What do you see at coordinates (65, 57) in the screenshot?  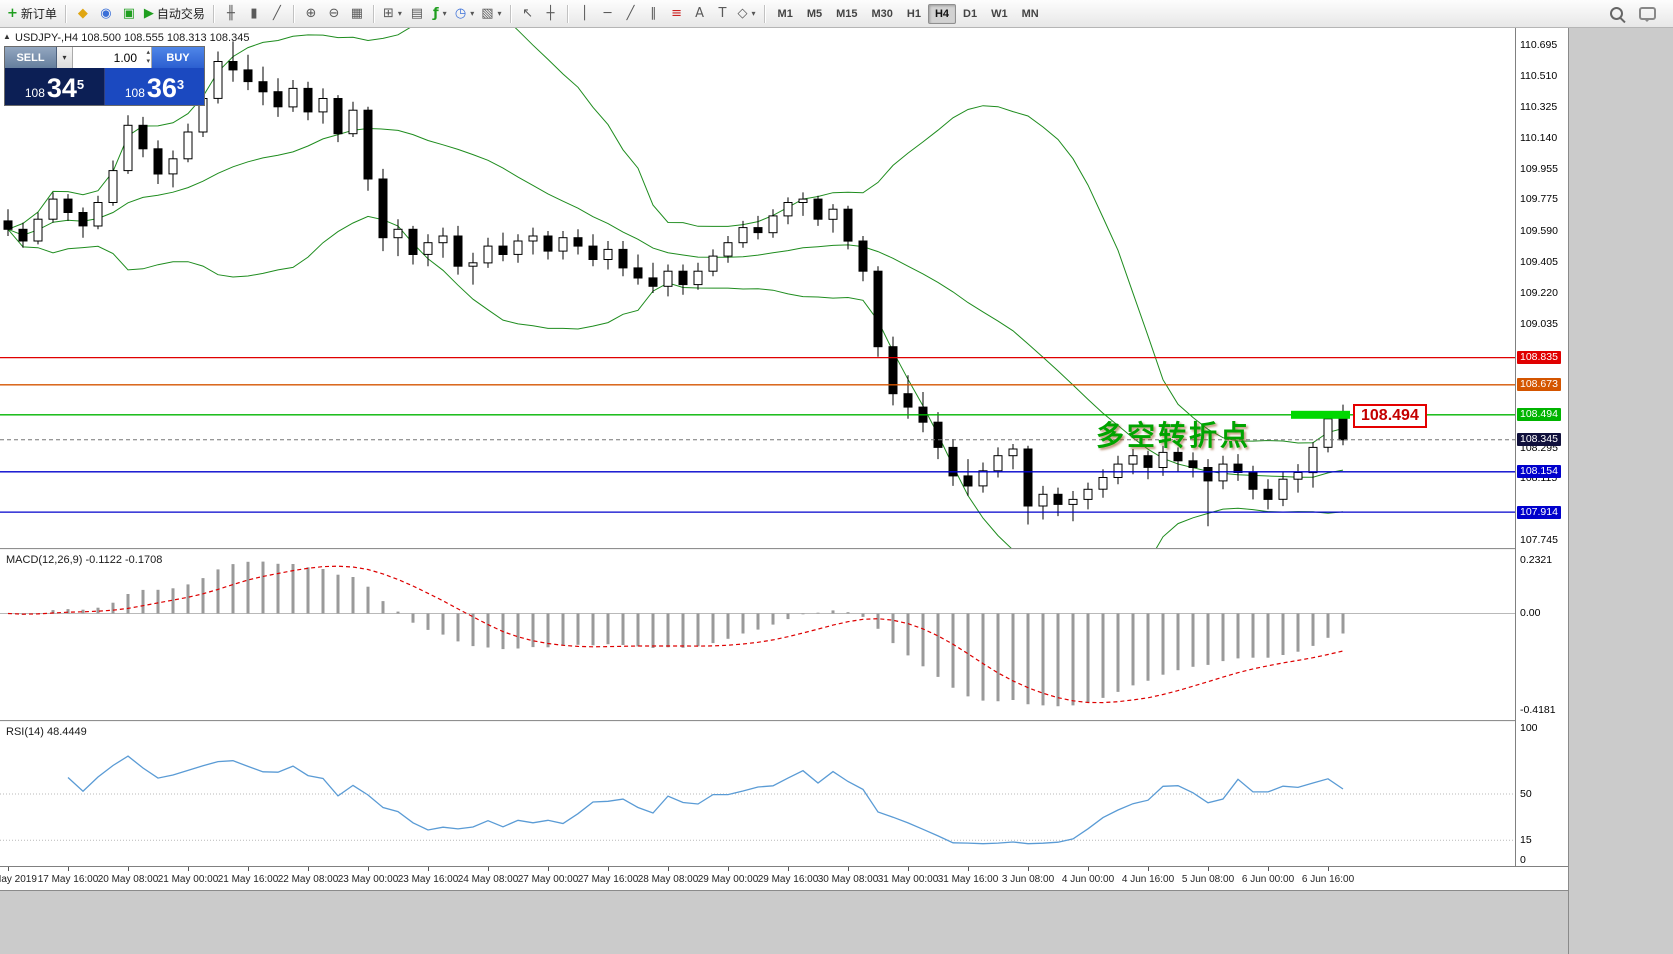 I see `order-options-dropdown: ▾` at bounding box center [65, 57].